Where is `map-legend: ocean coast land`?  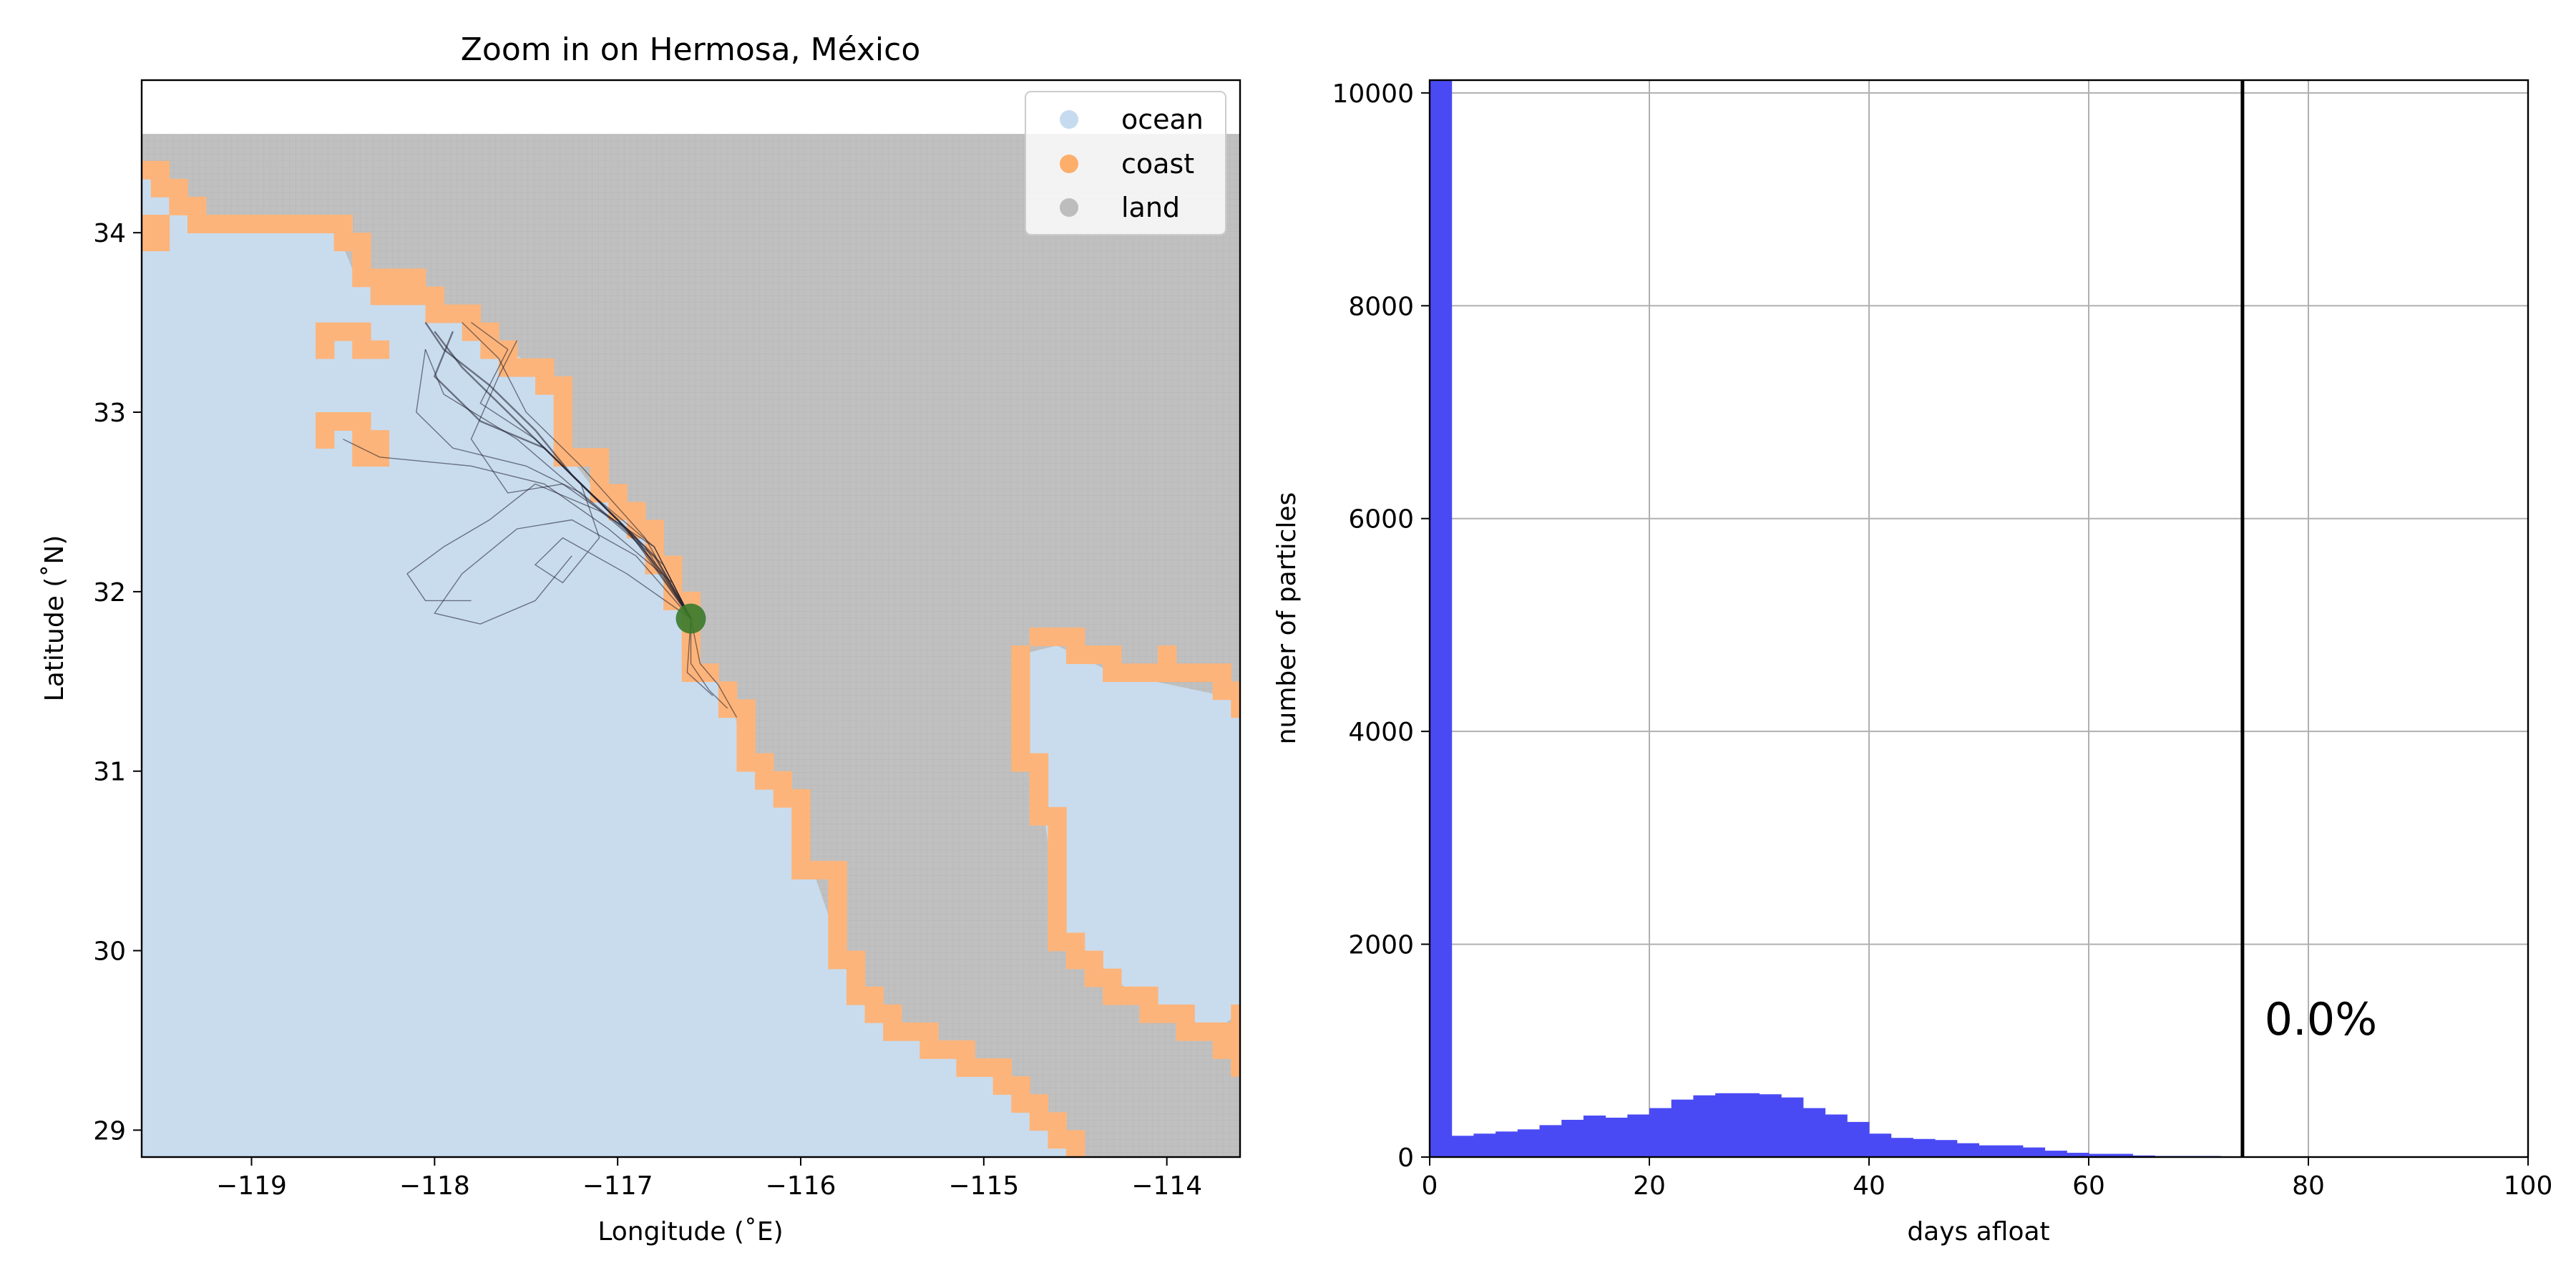
map-legend: ocean coast land is located at coordinates (1125, 163).